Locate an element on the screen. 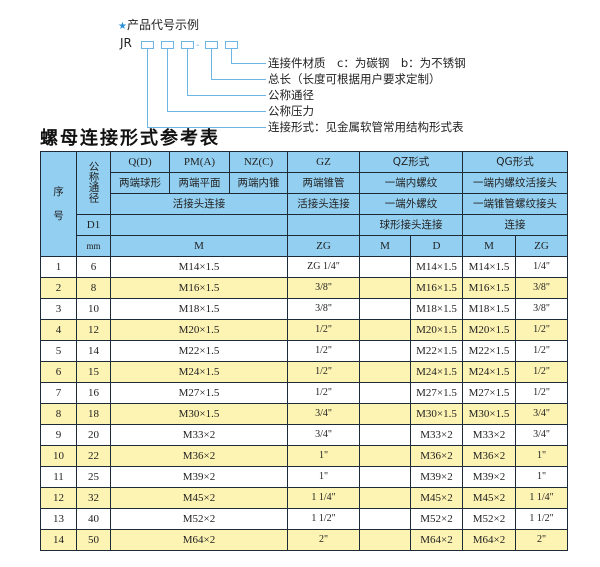  table-row: 10 22 M36×2 1" M36×2 M36×2 1" is located at coordinates (304, 456).